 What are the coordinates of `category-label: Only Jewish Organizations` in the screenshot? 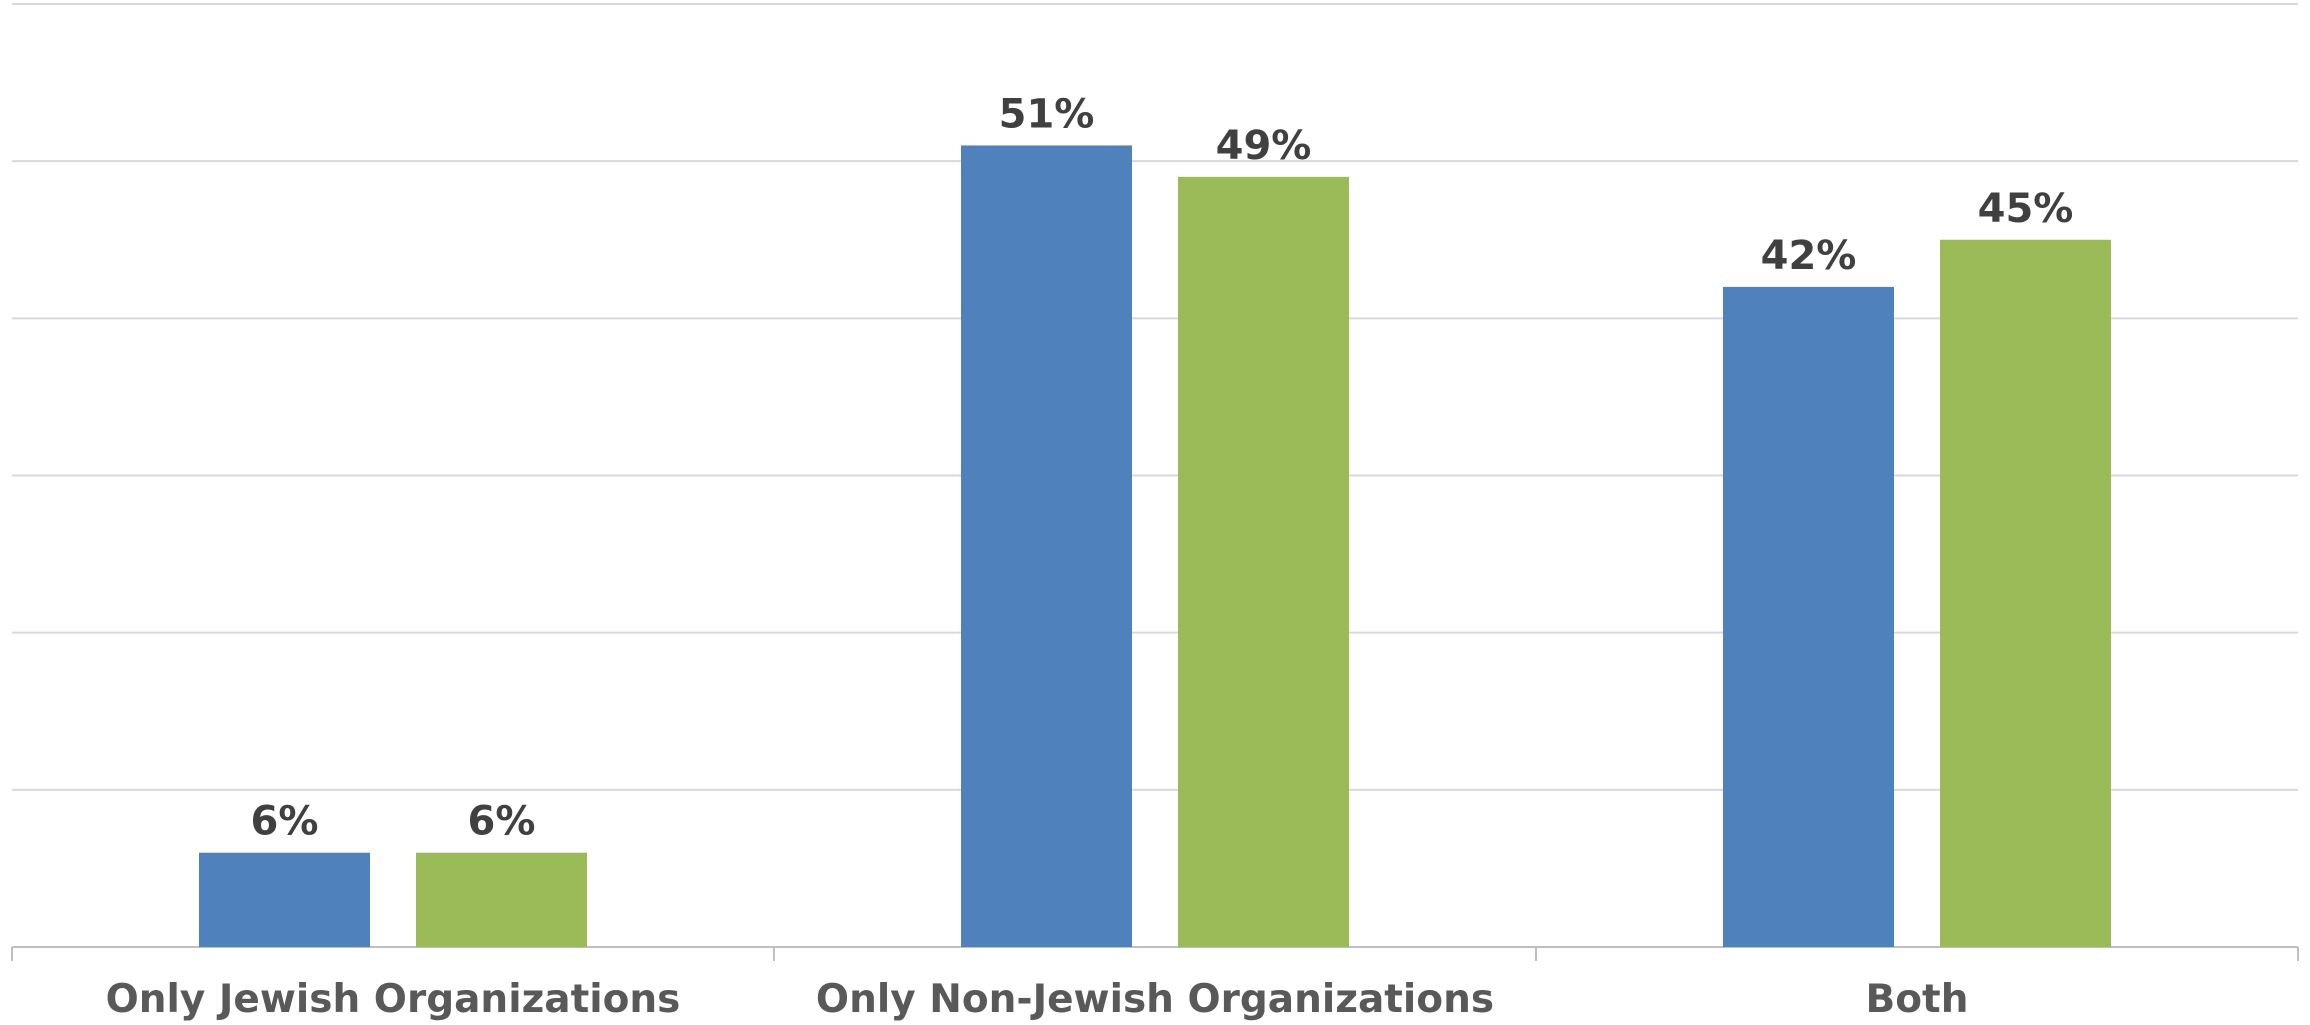 It's located at (393, 999).